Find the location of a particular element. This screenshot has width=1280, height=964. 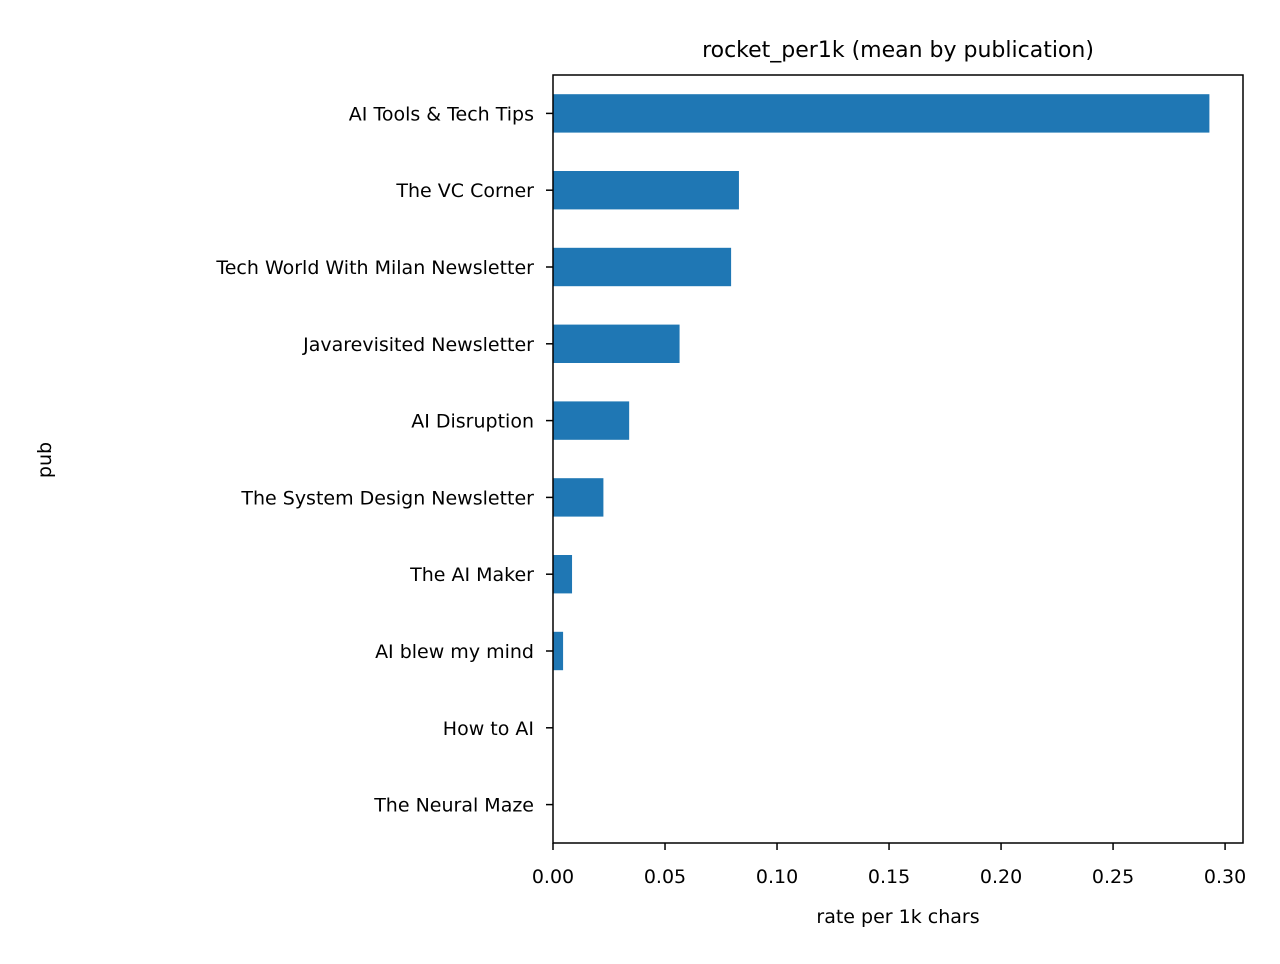

y-tick-label: AI Disruption is located at coordinates (472, 422).